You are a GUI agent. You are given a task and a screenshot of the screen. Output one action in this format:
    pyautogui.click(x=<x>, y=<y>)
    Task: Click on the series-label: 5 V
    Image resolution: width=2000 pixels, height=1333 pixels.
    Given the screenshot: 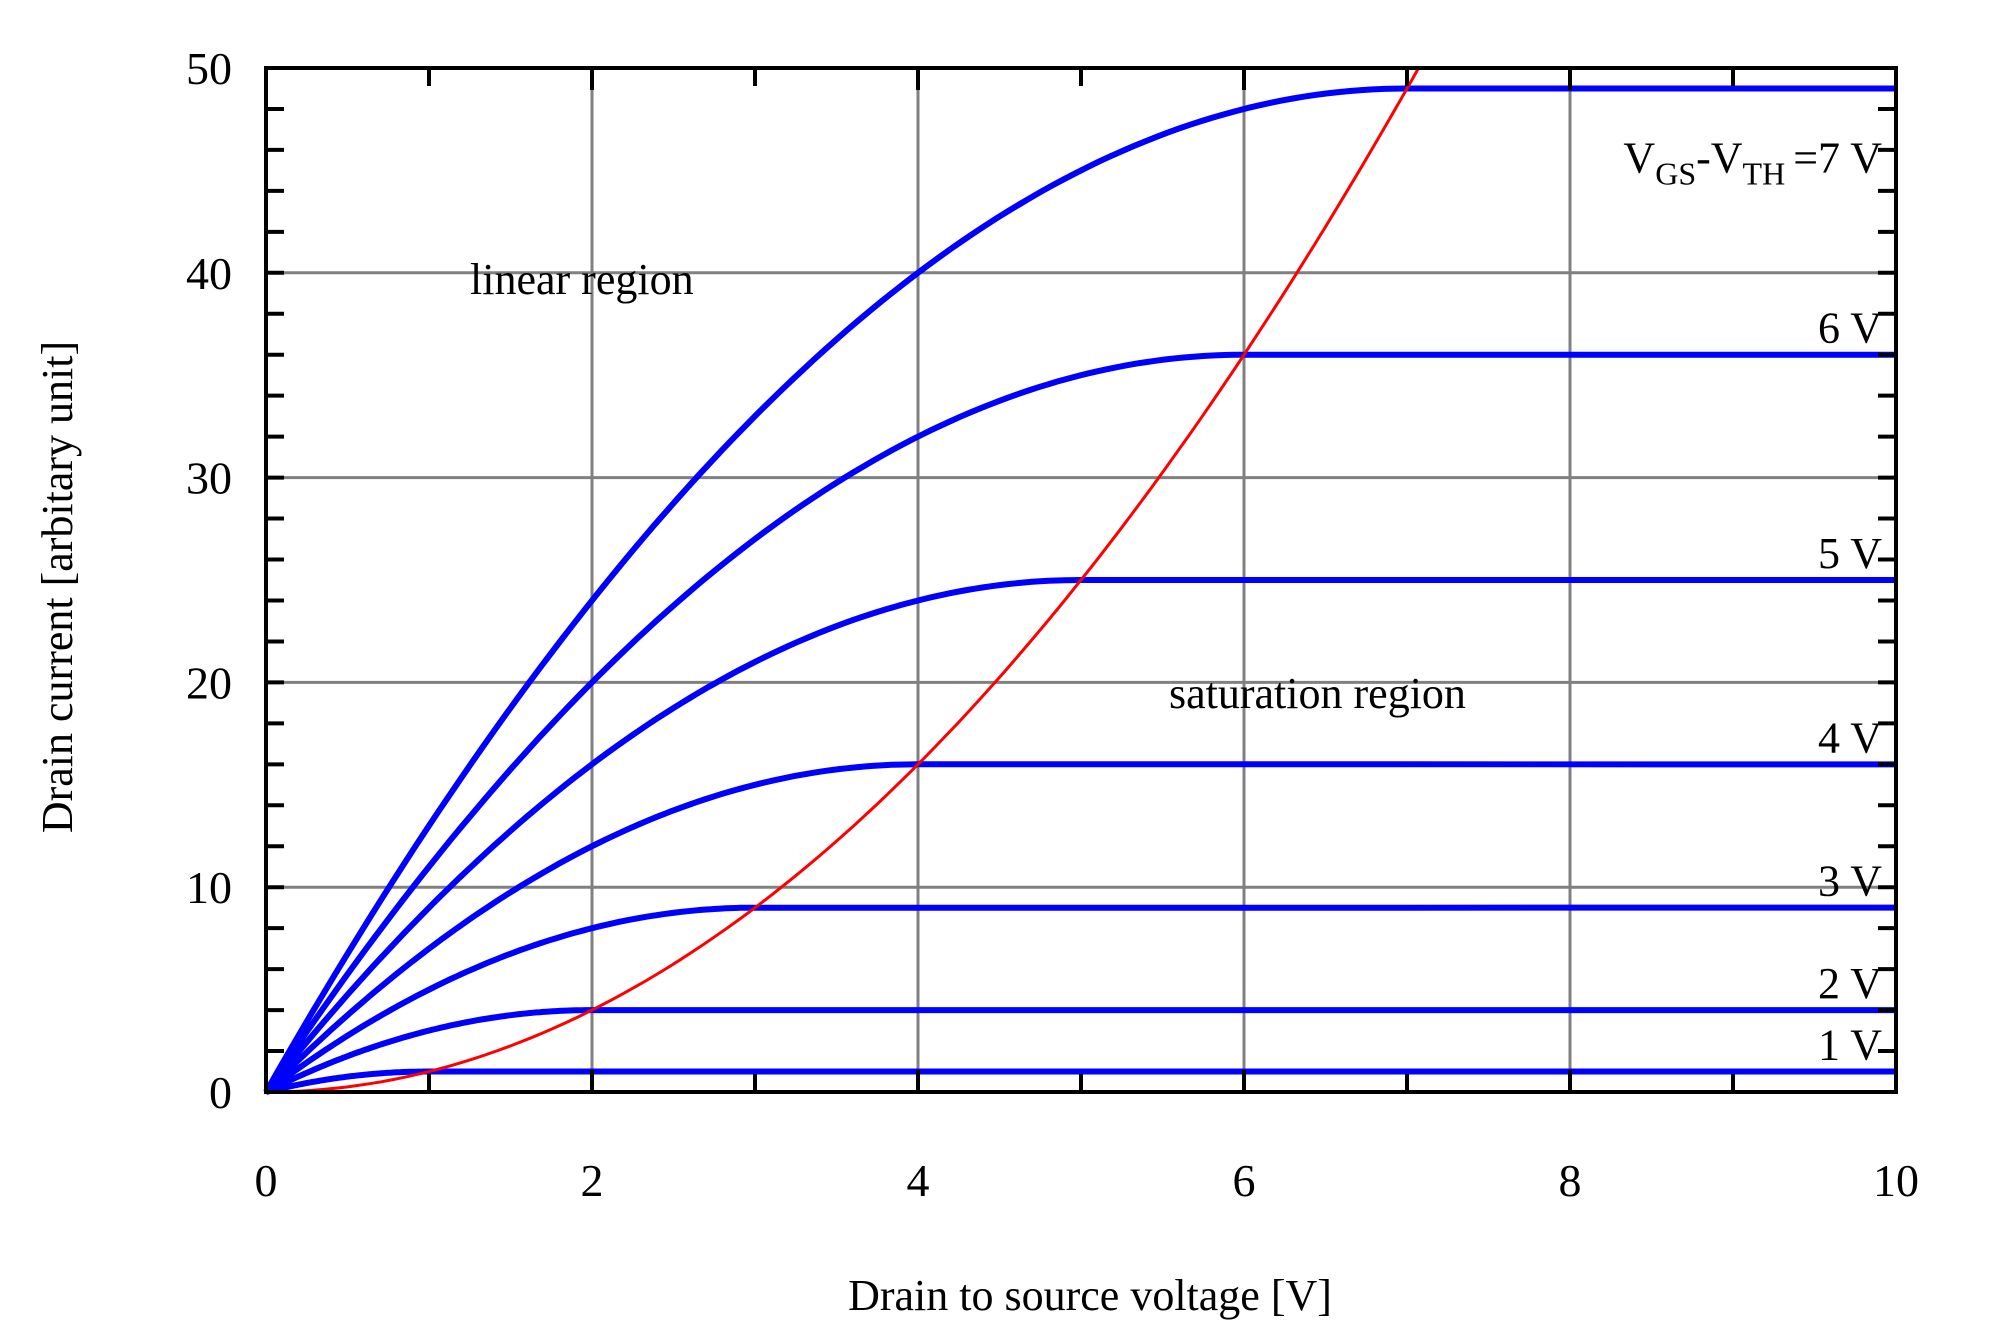 What is the action you would take?
    pyautogui.click(x=1850, y=553)
    